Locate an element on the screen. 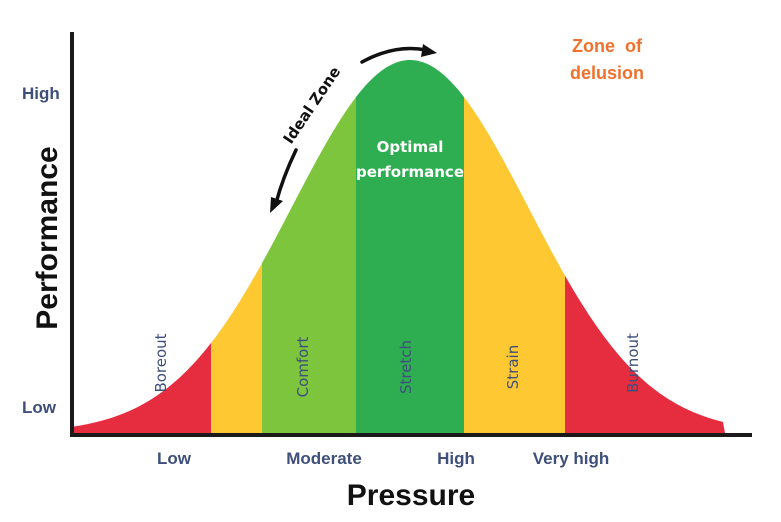 The image size is (781, 522). zone-band-boreout is located at coordinates (141, 246).